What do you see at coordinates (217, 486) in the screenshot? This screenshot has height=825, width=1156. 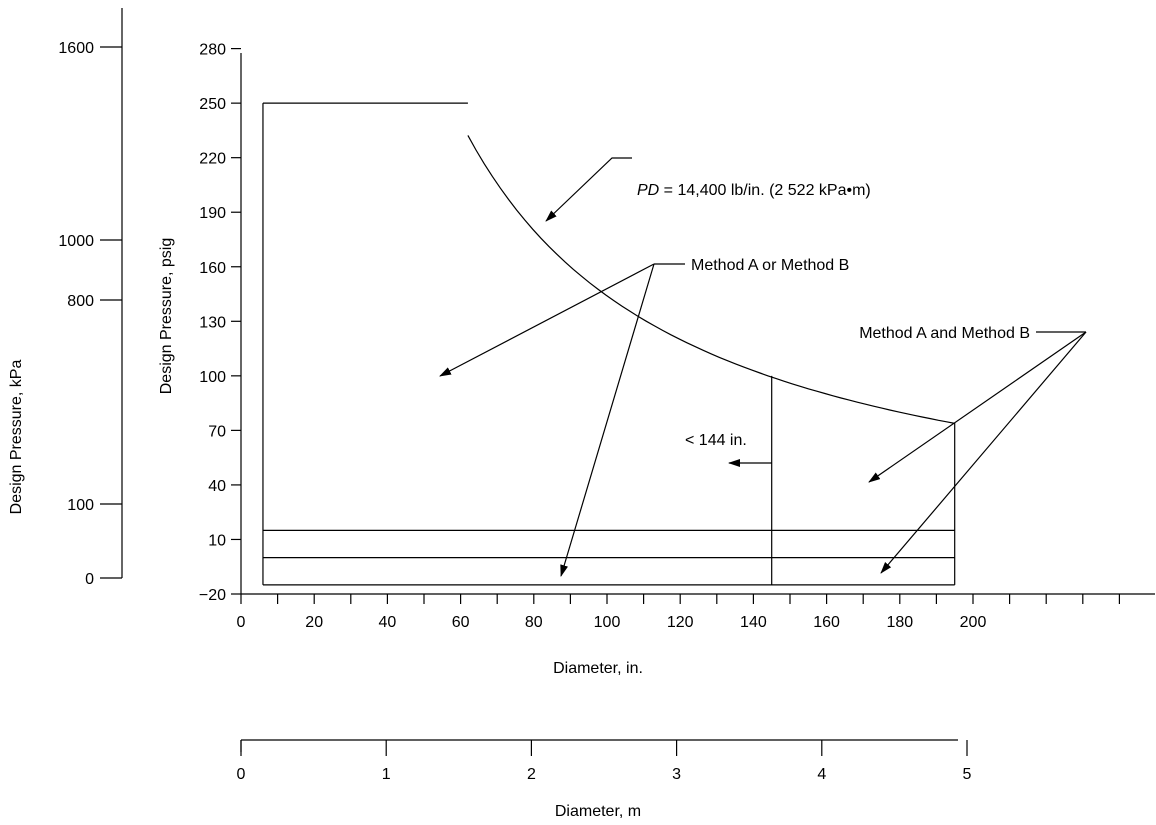 I see `y-tick-label: 40` at bounding box center [217, 486].